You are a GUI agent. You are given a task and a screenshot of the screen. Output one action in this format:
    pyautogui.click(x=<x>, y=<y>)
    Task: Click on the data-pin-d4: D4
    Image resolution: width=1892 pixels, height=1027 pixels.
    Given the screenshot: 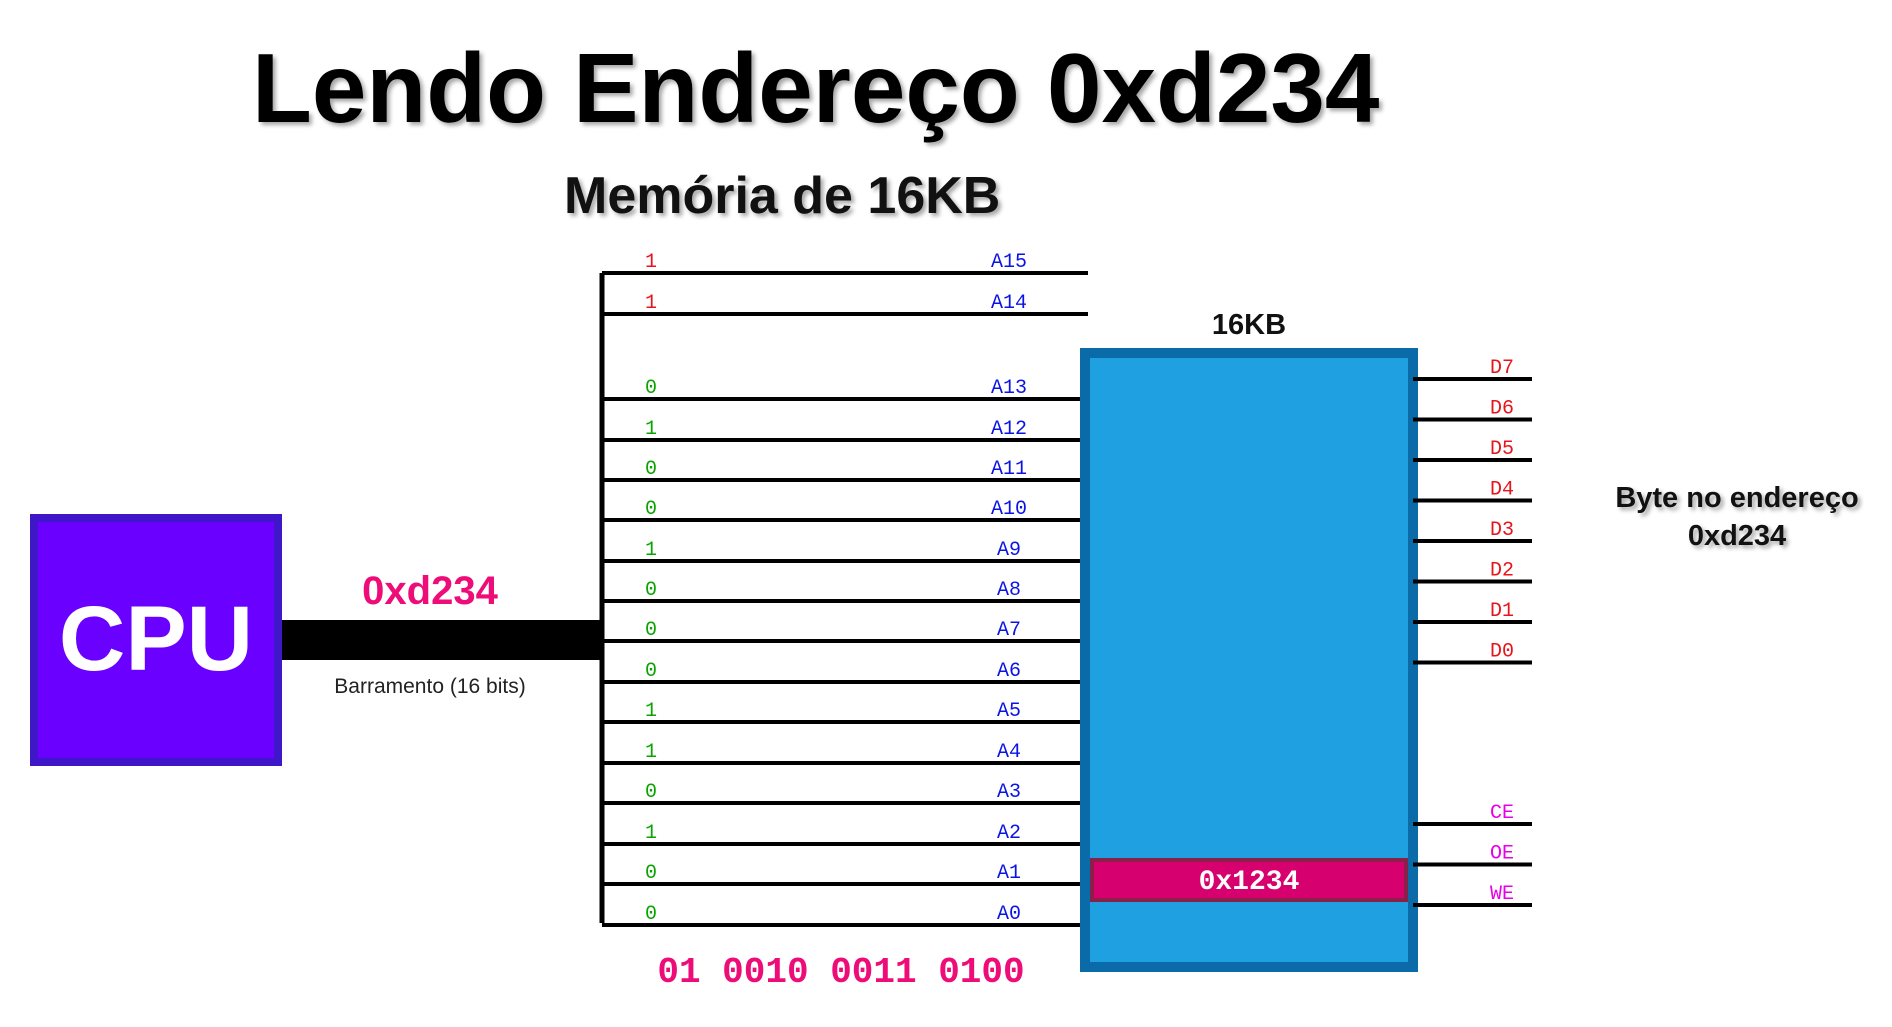 What is the action you would take?
    pyautogui.click(x=1502, y=490)
    